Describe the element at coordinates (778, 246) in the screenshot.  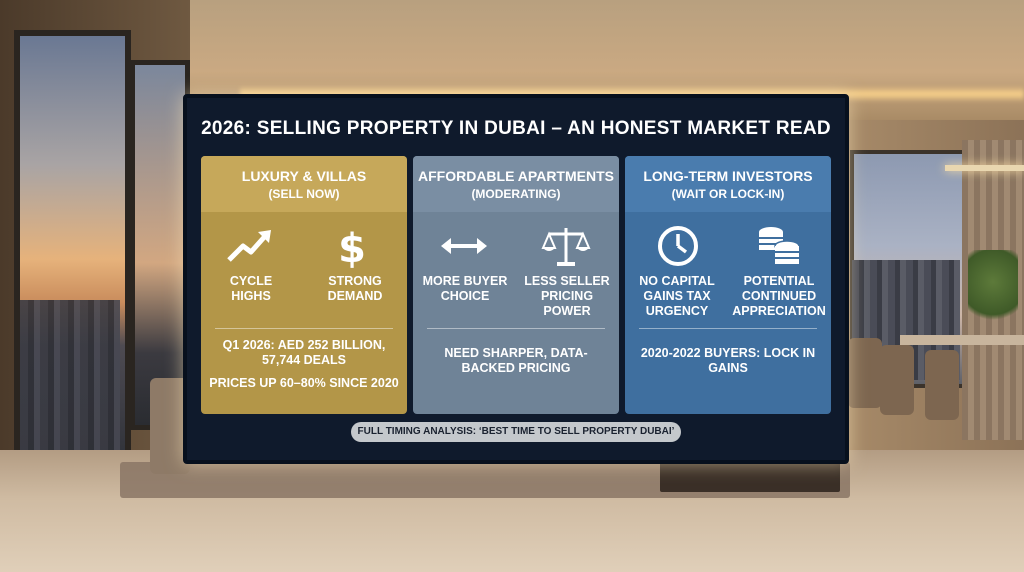
I see `coin-stack-icon` at that location.